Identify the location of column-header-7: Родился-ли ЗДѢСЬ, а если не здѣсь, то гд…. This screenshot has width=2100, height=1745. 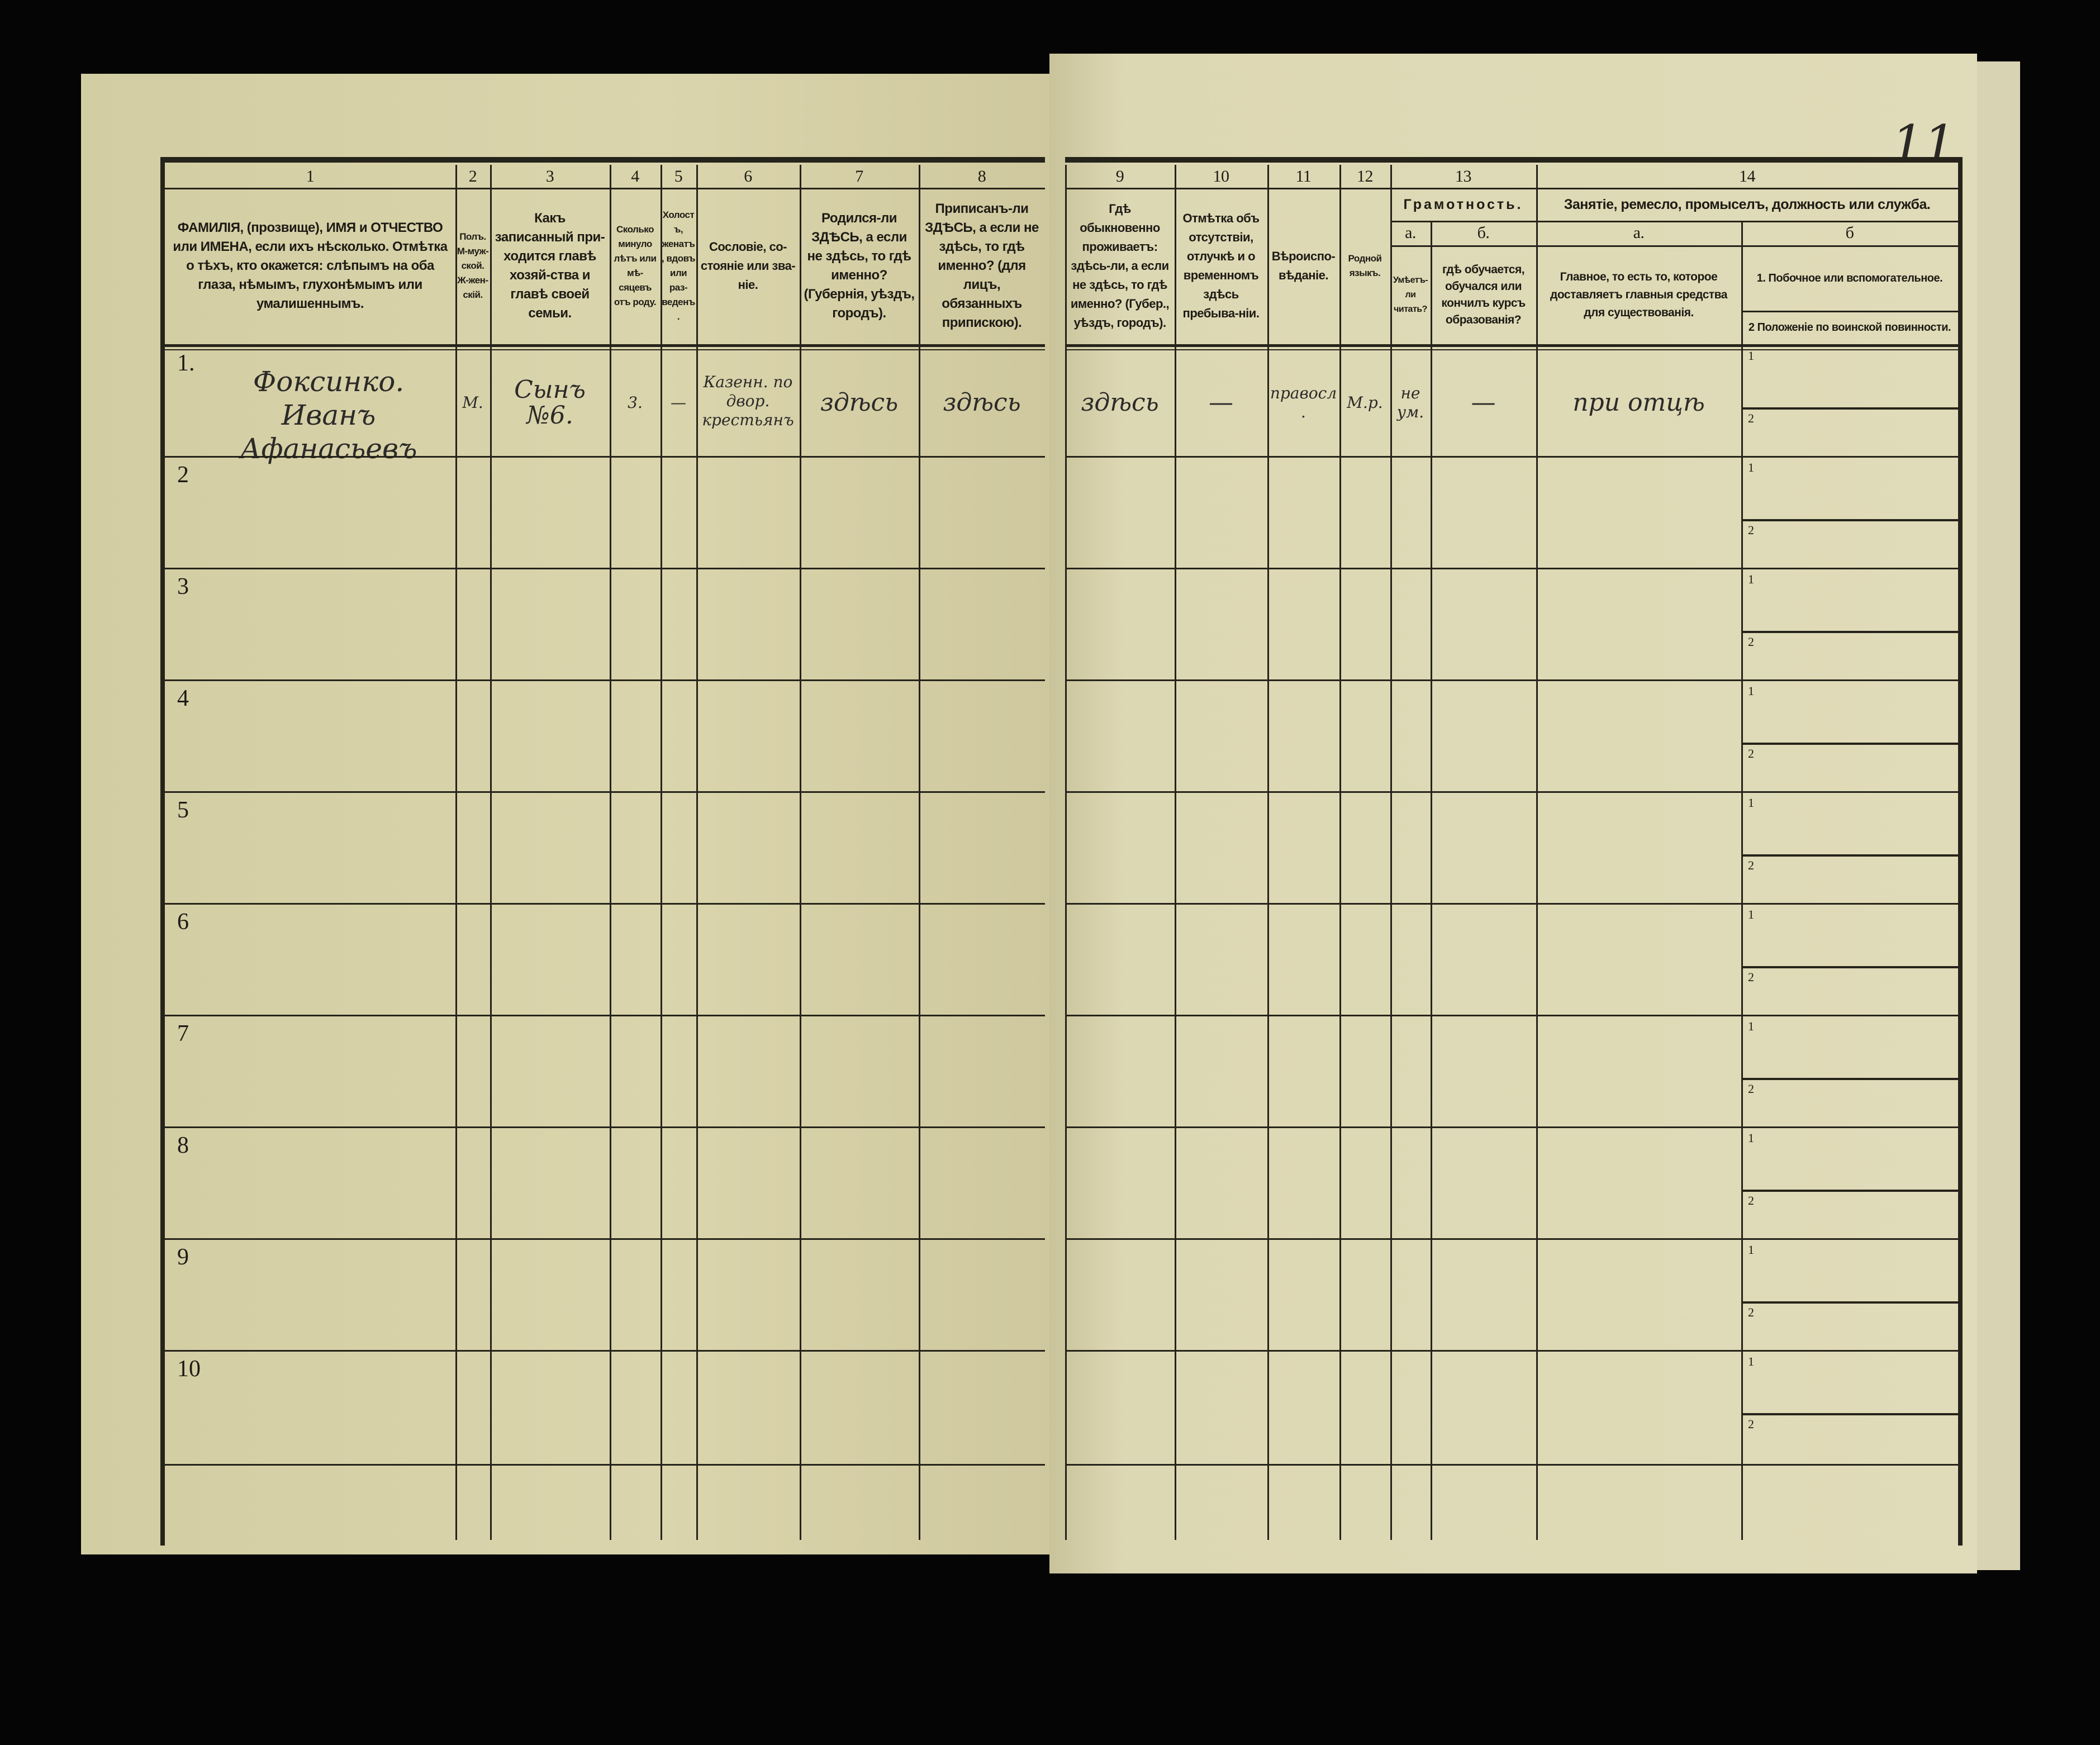
(859, 266).